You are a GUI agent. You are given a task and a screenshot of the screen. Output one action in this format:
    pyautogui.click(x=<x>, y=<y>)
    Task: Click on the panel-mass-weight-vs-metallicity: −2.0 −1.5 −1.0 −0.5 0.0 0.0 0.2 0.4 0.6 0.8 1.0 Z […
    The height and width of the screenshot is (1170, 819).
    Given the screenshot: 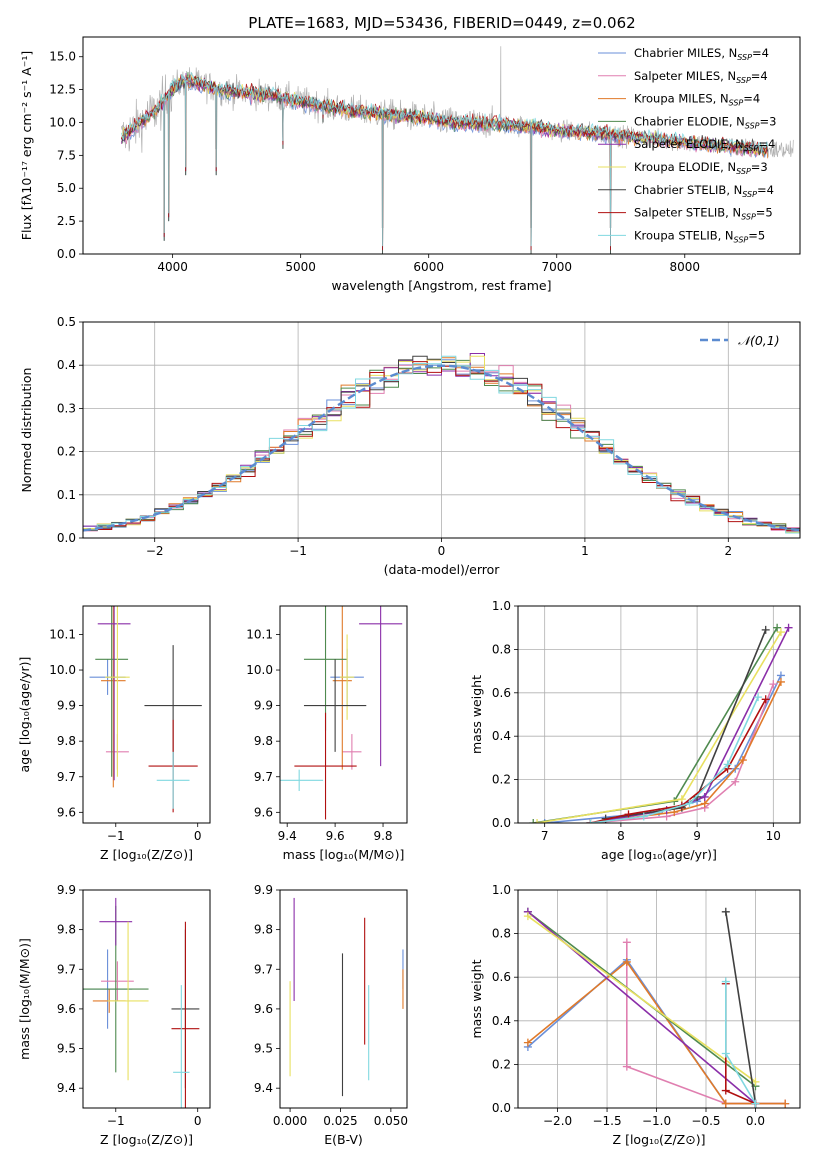 What is the action you would take?
    pyautogui.click(x=635, y=1015)
    